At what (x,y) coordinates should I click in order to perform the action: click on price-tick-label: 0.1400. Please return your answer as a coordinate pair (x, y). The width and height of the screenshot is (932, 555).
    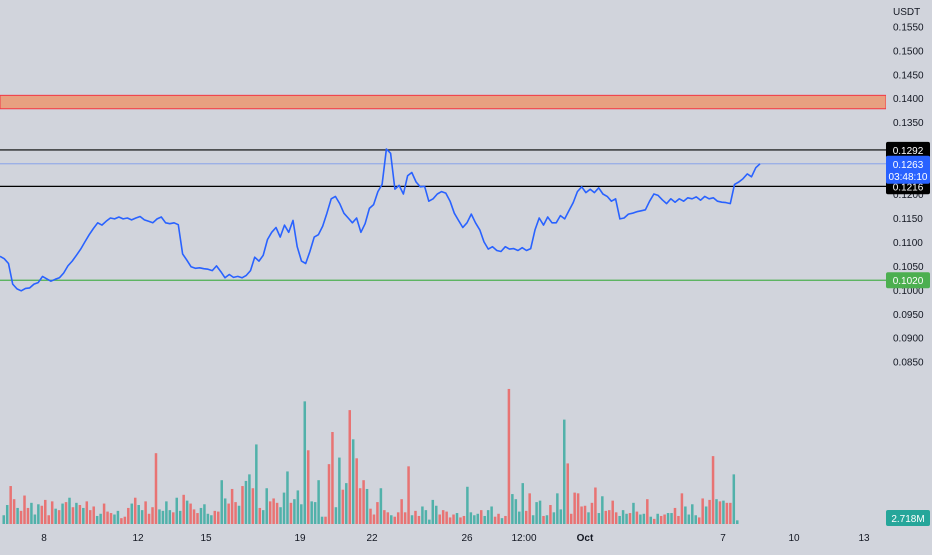
    Looking at the image, I should click on (908, 99).